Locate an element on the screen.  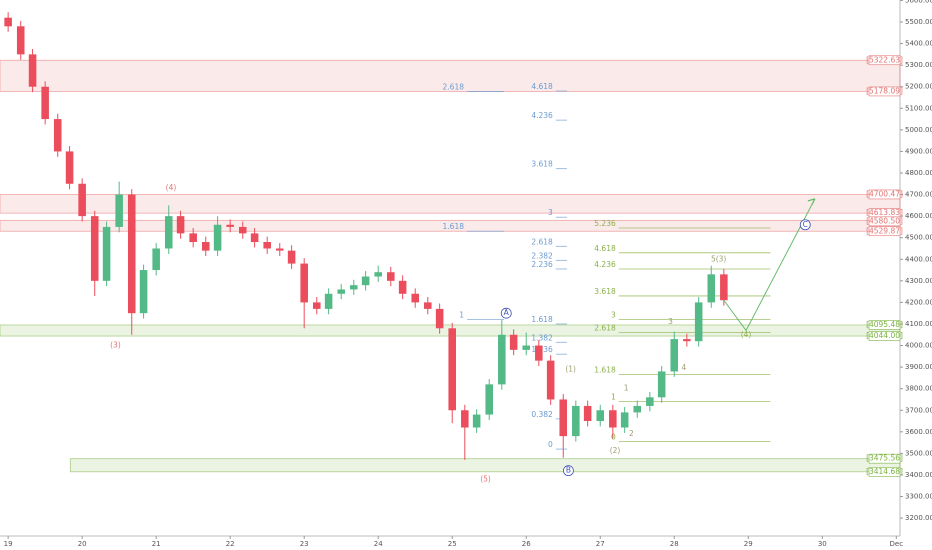
wave-label: 5(3) is located at coordinates (718, 258).